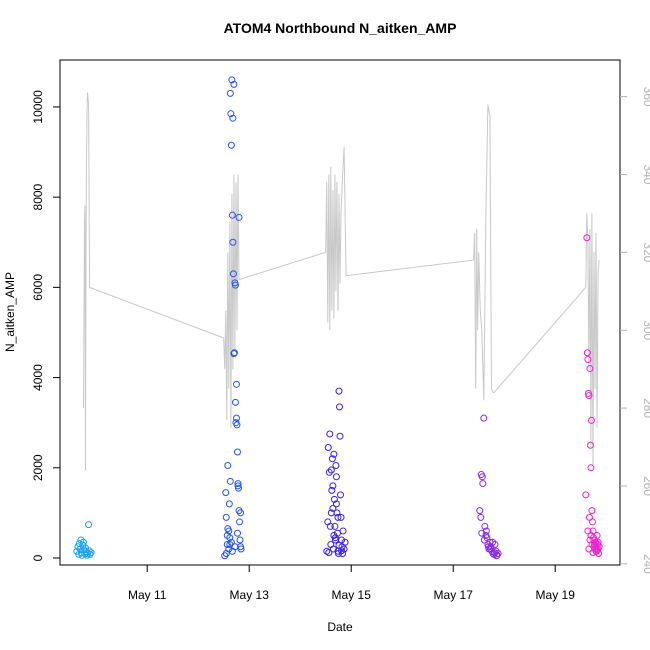 The height and width of the screenshot is (650, 650). I want to click on y-tick-label: 6000, so click(38, 287).